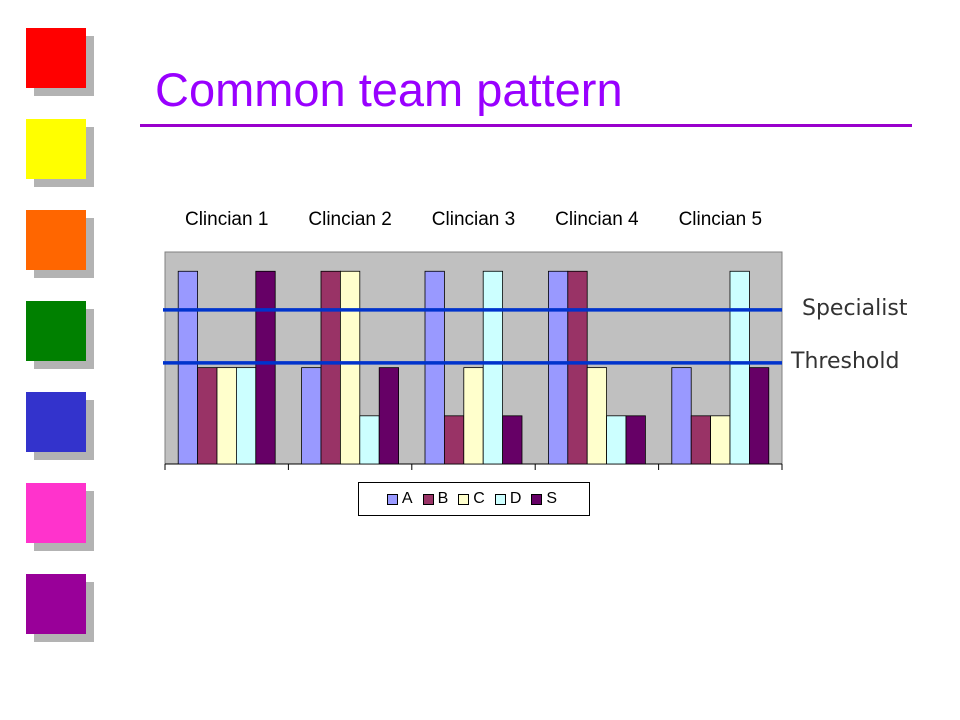 Image resolution: width=960 pixels, height=720 pixels. I want to click on legend-item-b: B, so click(437, 499).